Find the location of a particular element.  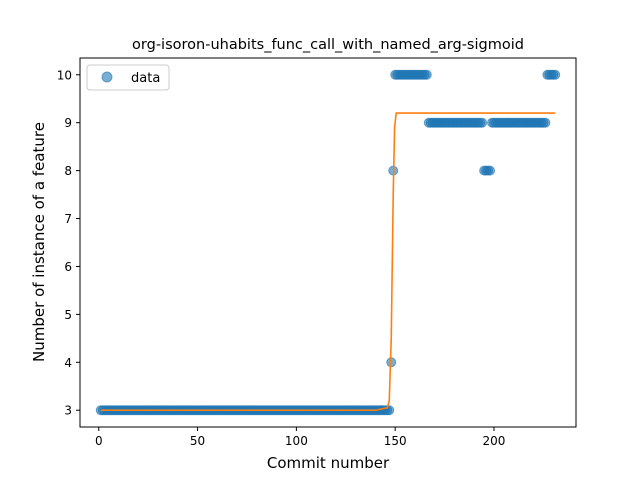

y-tick-label: 10 is located at coordinates (64, 75).